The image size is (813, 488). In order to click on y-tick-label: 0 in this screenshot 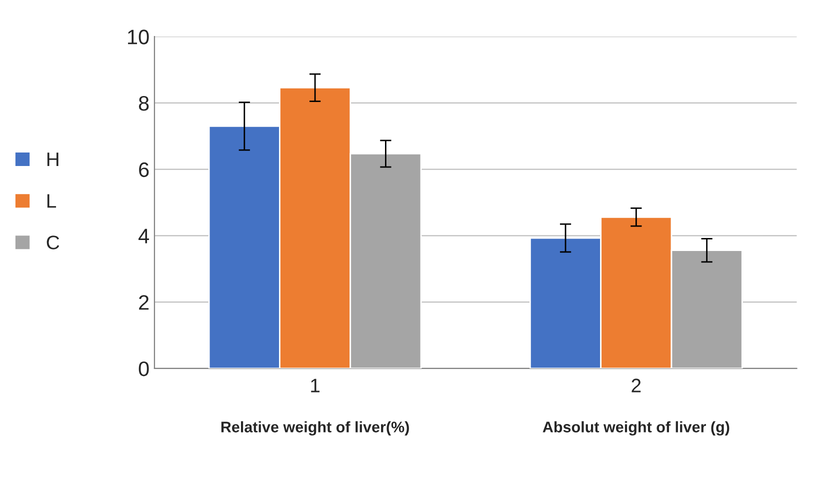, I will do `click(143, 368)`.